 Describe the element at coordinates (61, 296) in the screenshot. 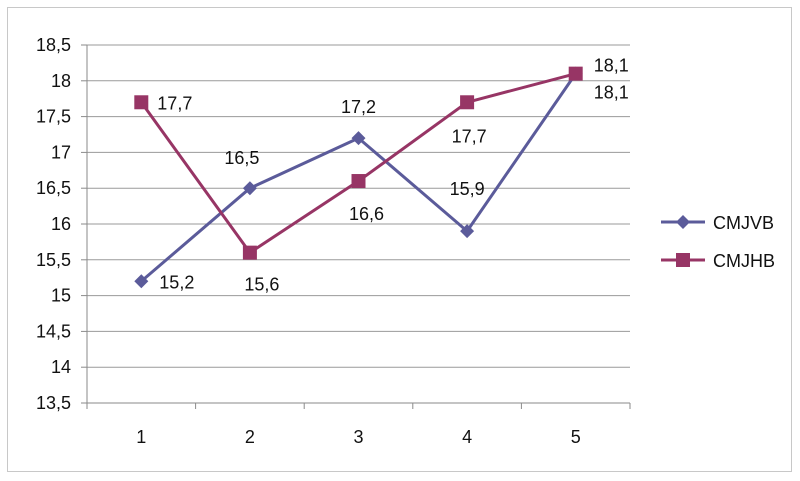

I see `y-tick-label: 15` at that location.